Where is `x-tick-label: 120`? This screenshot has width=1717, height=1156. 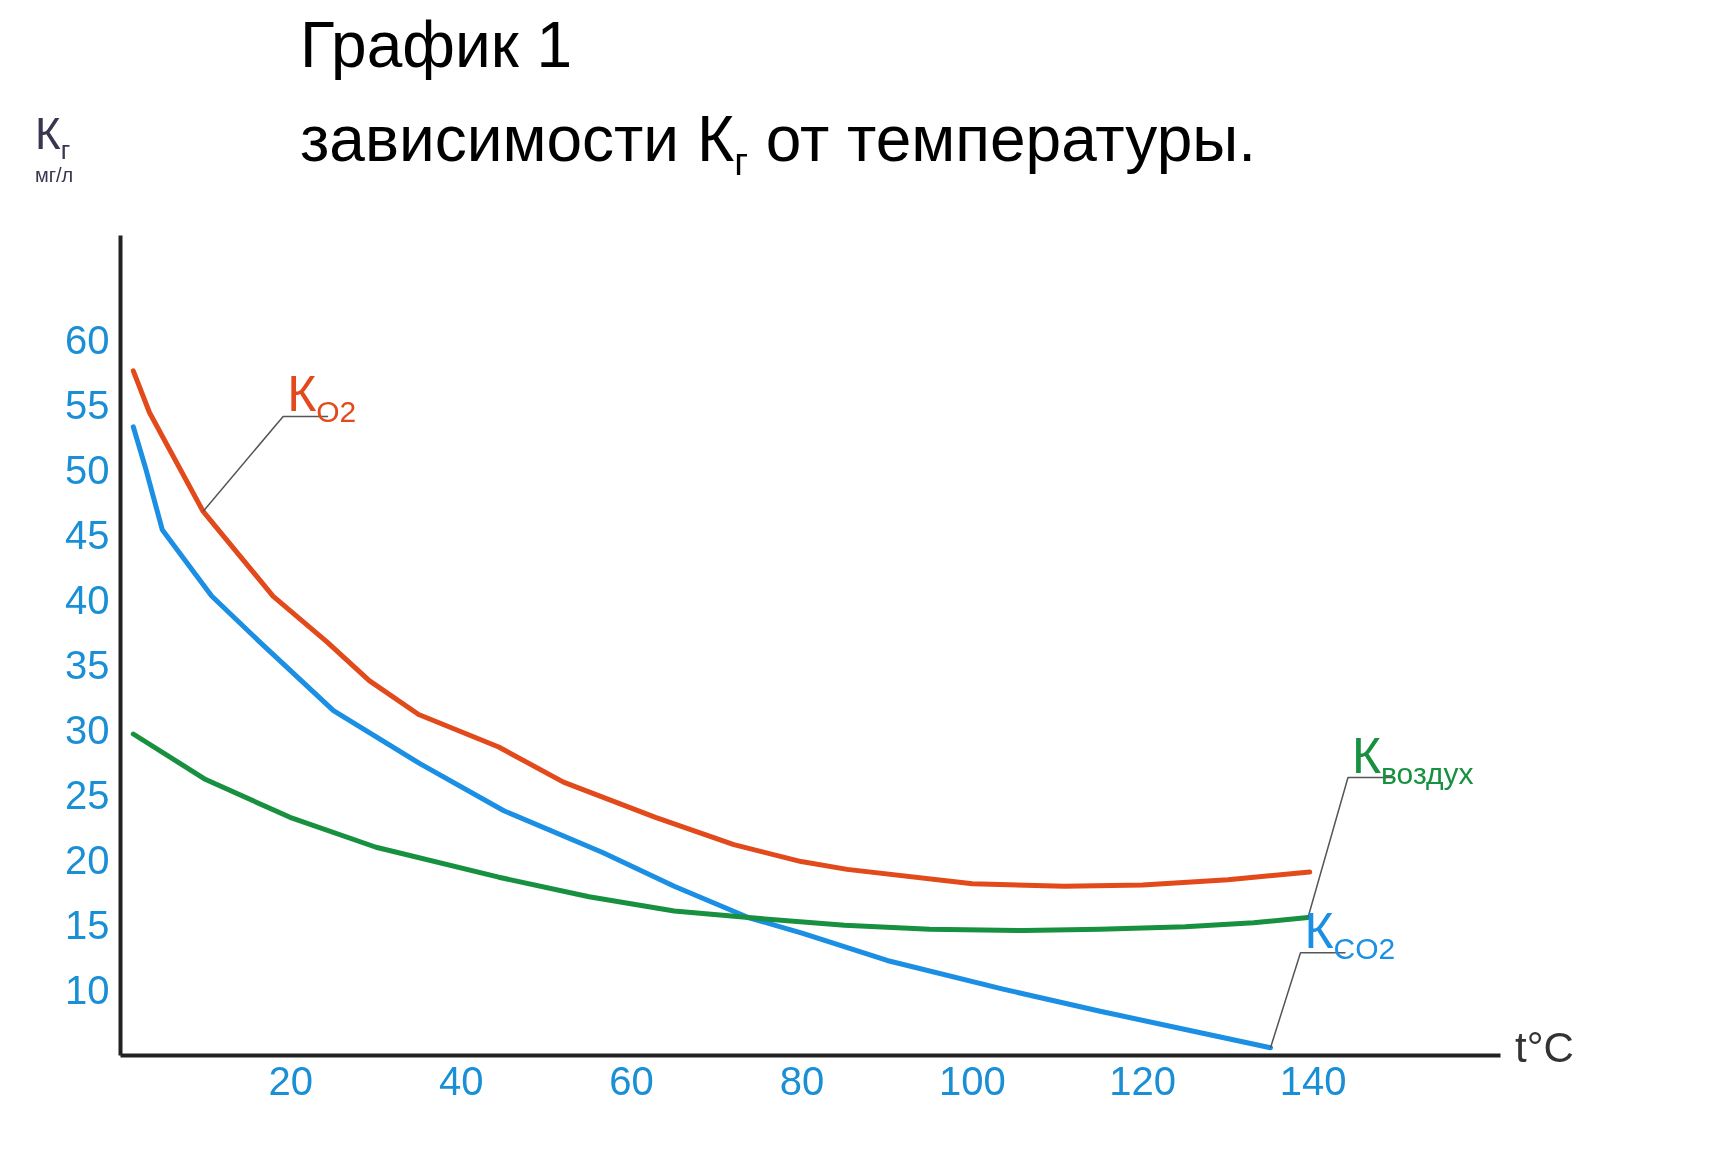
x-tick-label: 120 is located at coordinates (1143, 1080).